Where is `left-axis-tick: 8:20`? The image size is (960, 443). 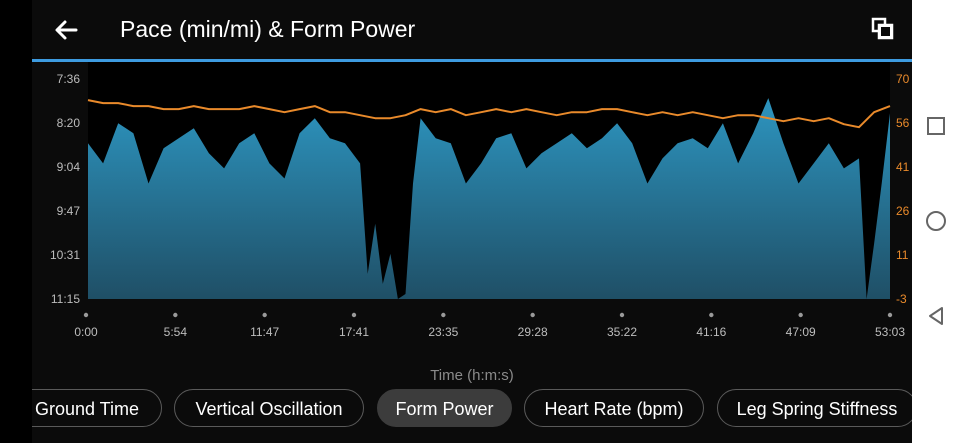
left-axis-tick: 8:20 is located at coordinates (69, 123).